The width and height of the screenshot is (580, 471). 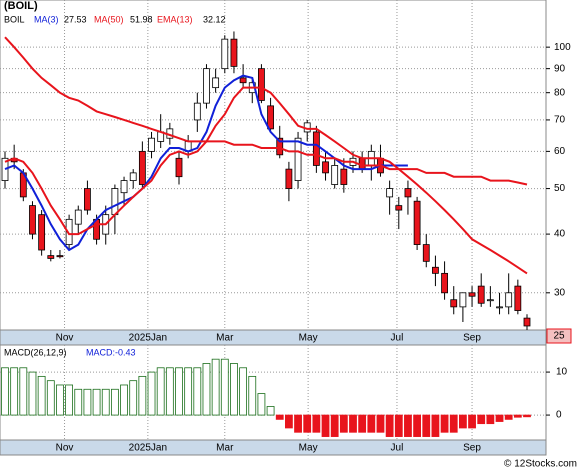 I want to click on y-tick-label: 70, so click(x=560, y=120).